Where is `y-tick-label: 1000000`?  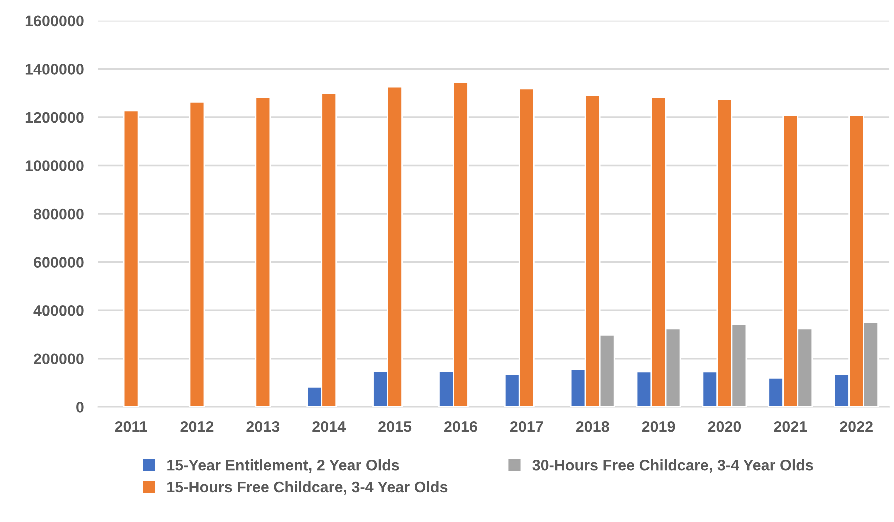 y-tick-label: 1000000 is located at coordinates (55, 166).